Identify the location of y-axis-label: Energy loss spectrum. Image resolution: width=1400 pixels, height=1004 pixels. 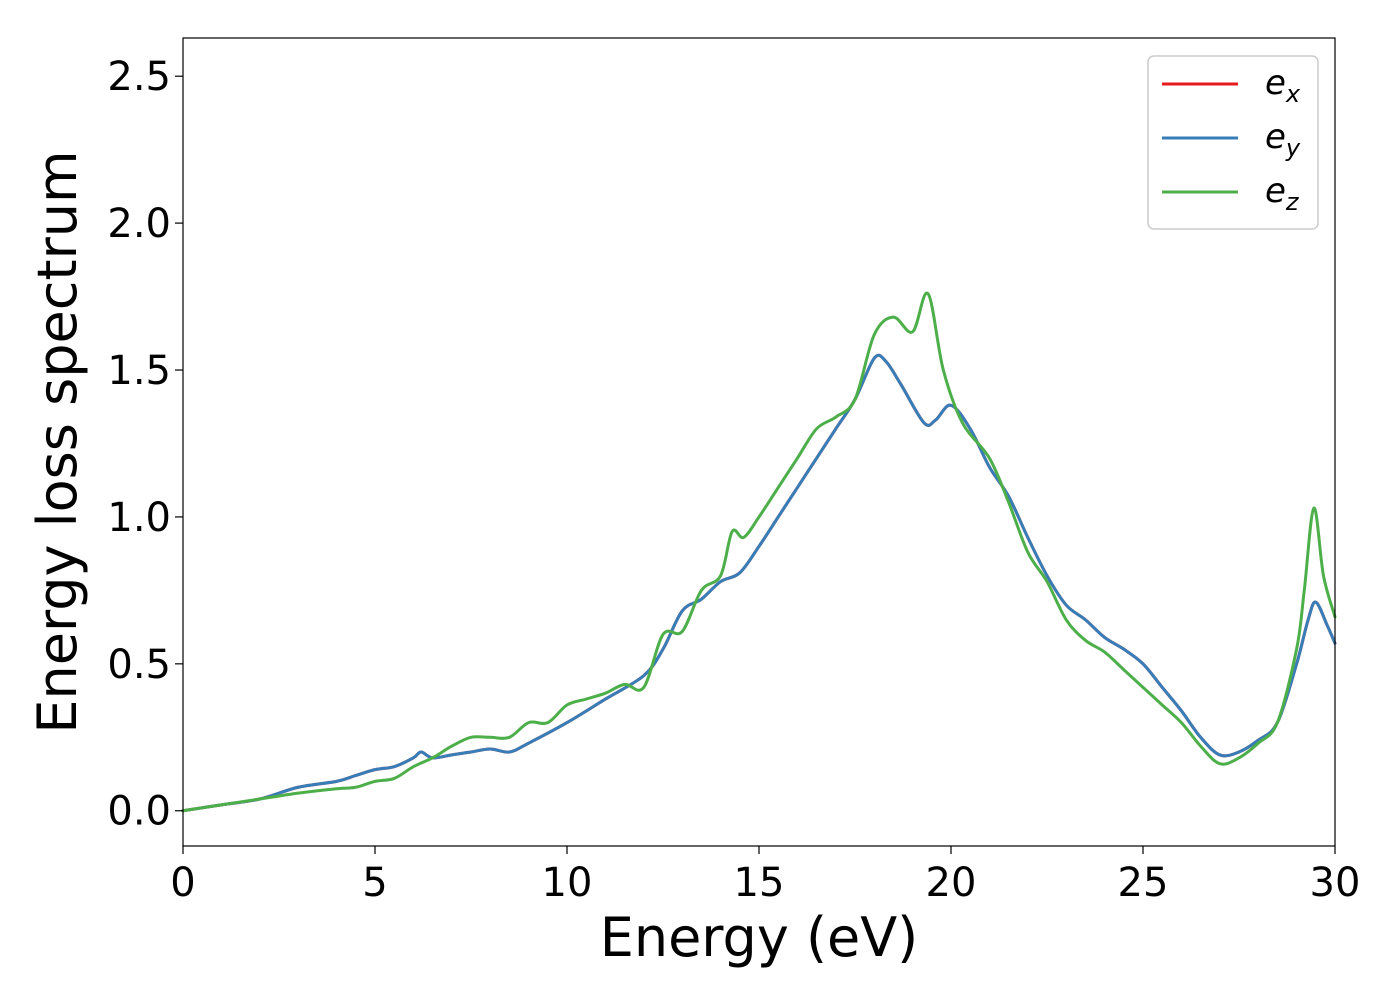
(57, 441).